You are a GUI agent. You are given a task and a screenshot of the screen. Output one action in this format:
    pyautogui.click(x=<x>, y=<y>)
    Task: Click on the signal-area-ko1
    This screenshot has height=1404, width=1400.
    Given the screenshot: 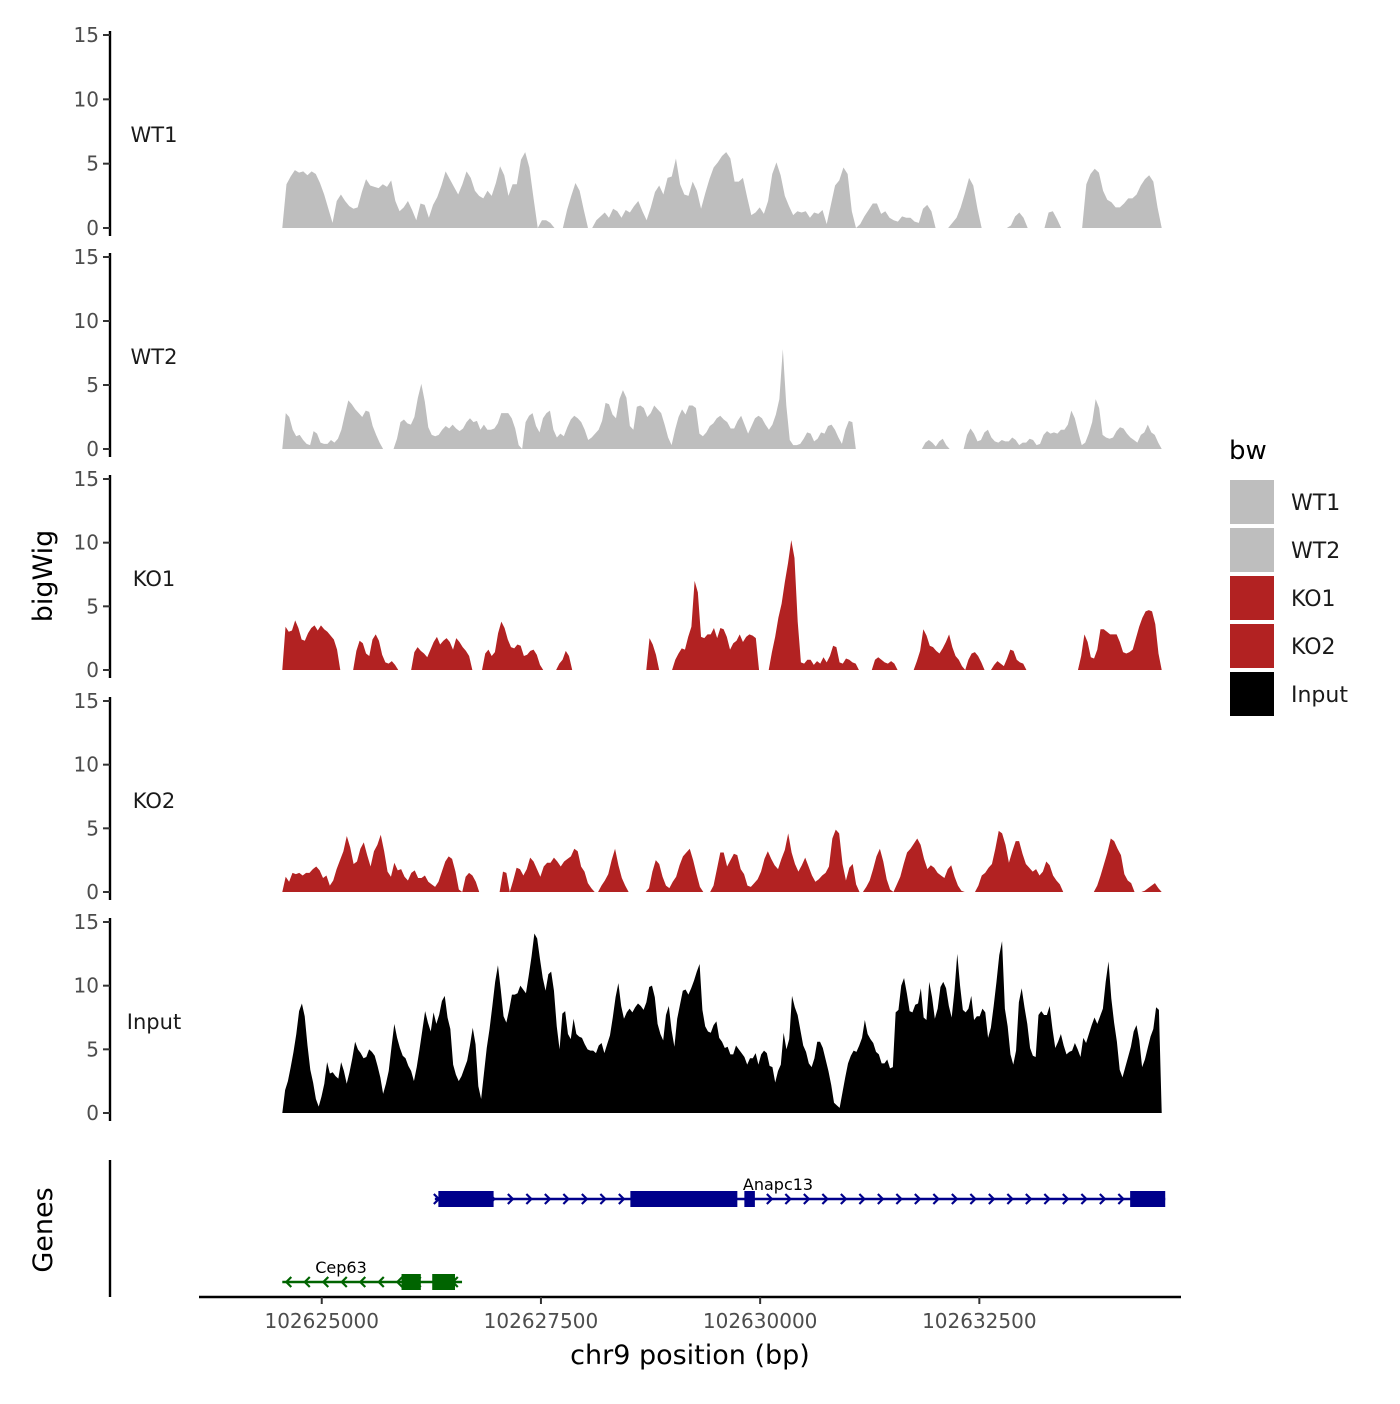 What is the action you would take?
    pyautogui.click(x=722, y=605)
    